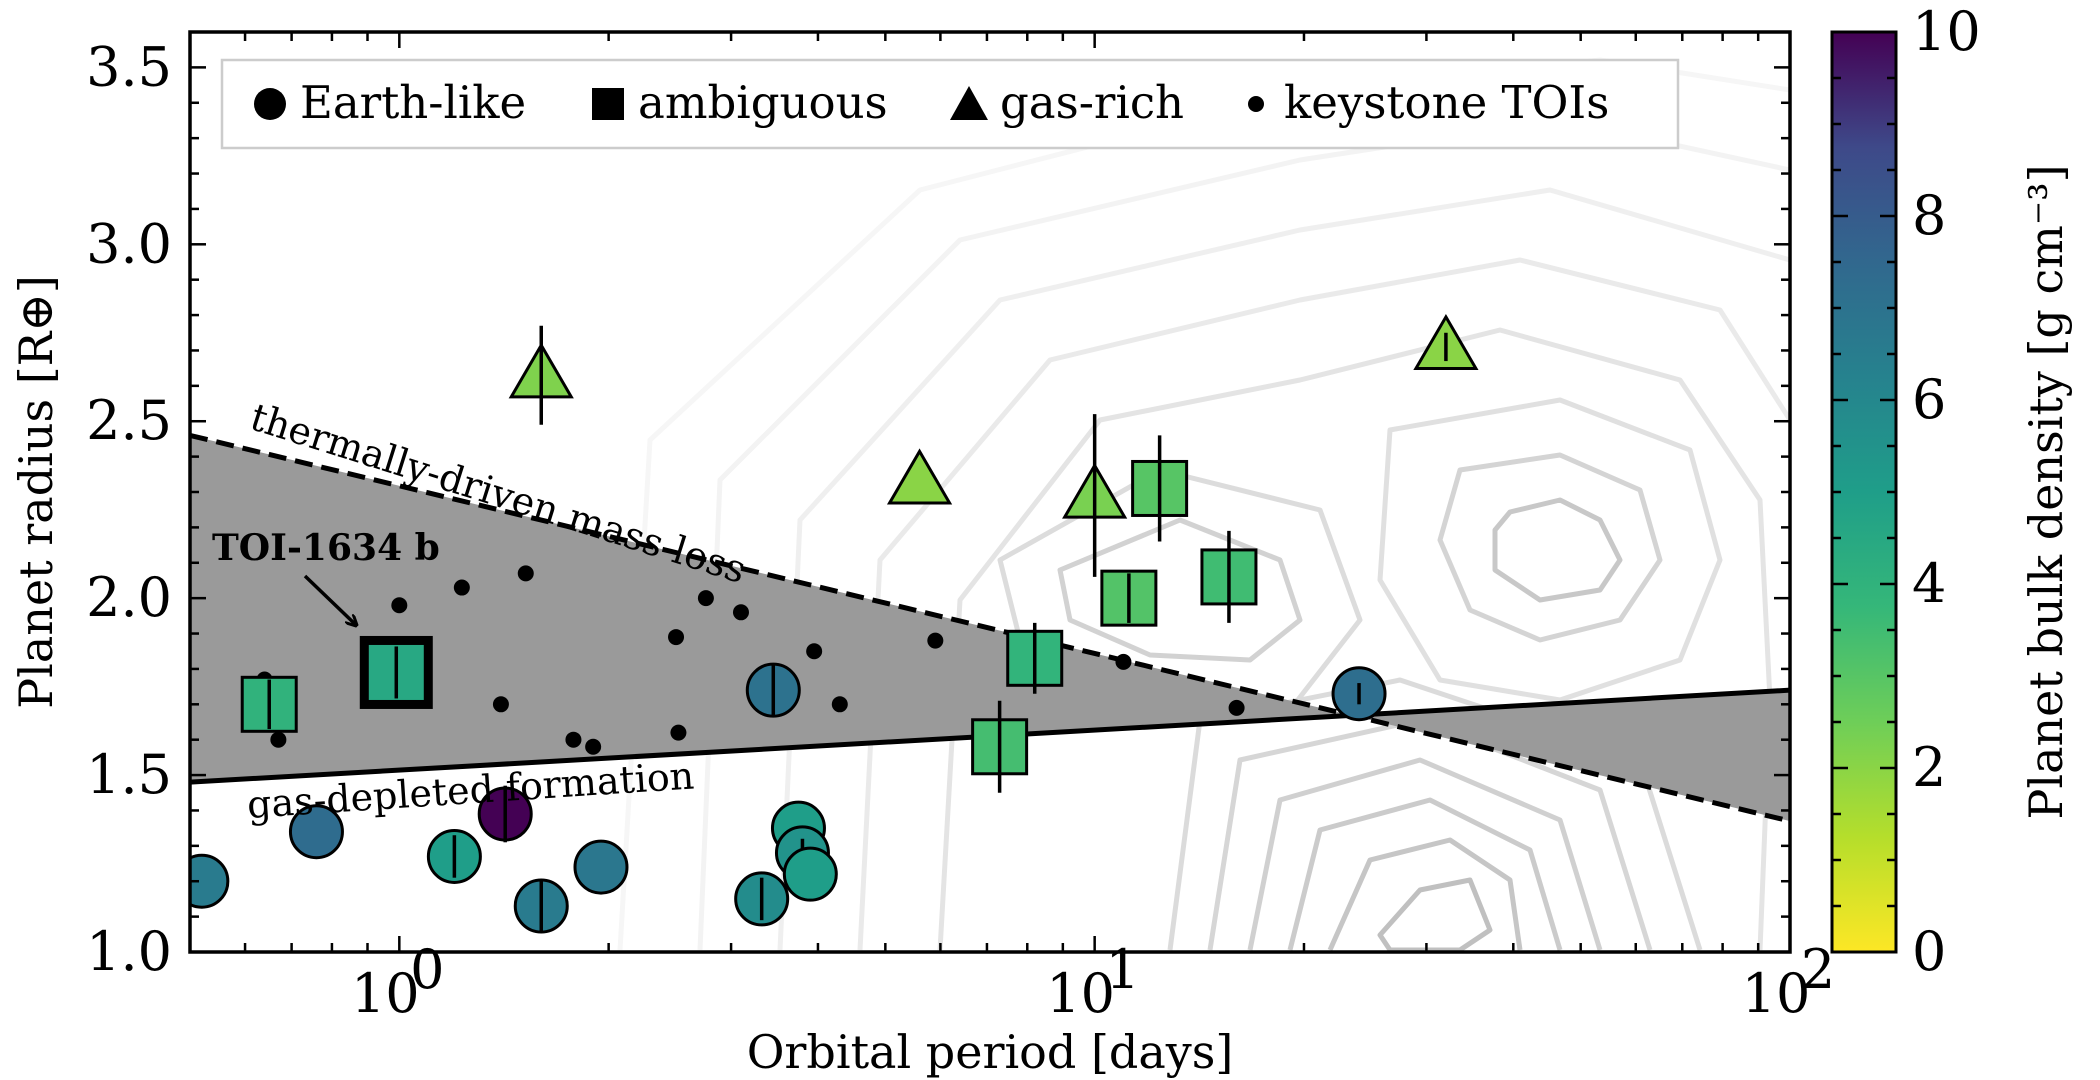 This screenshot has width=2100, height=1080. I want to click on y-tick-label: 3.0, so click(129, 243).